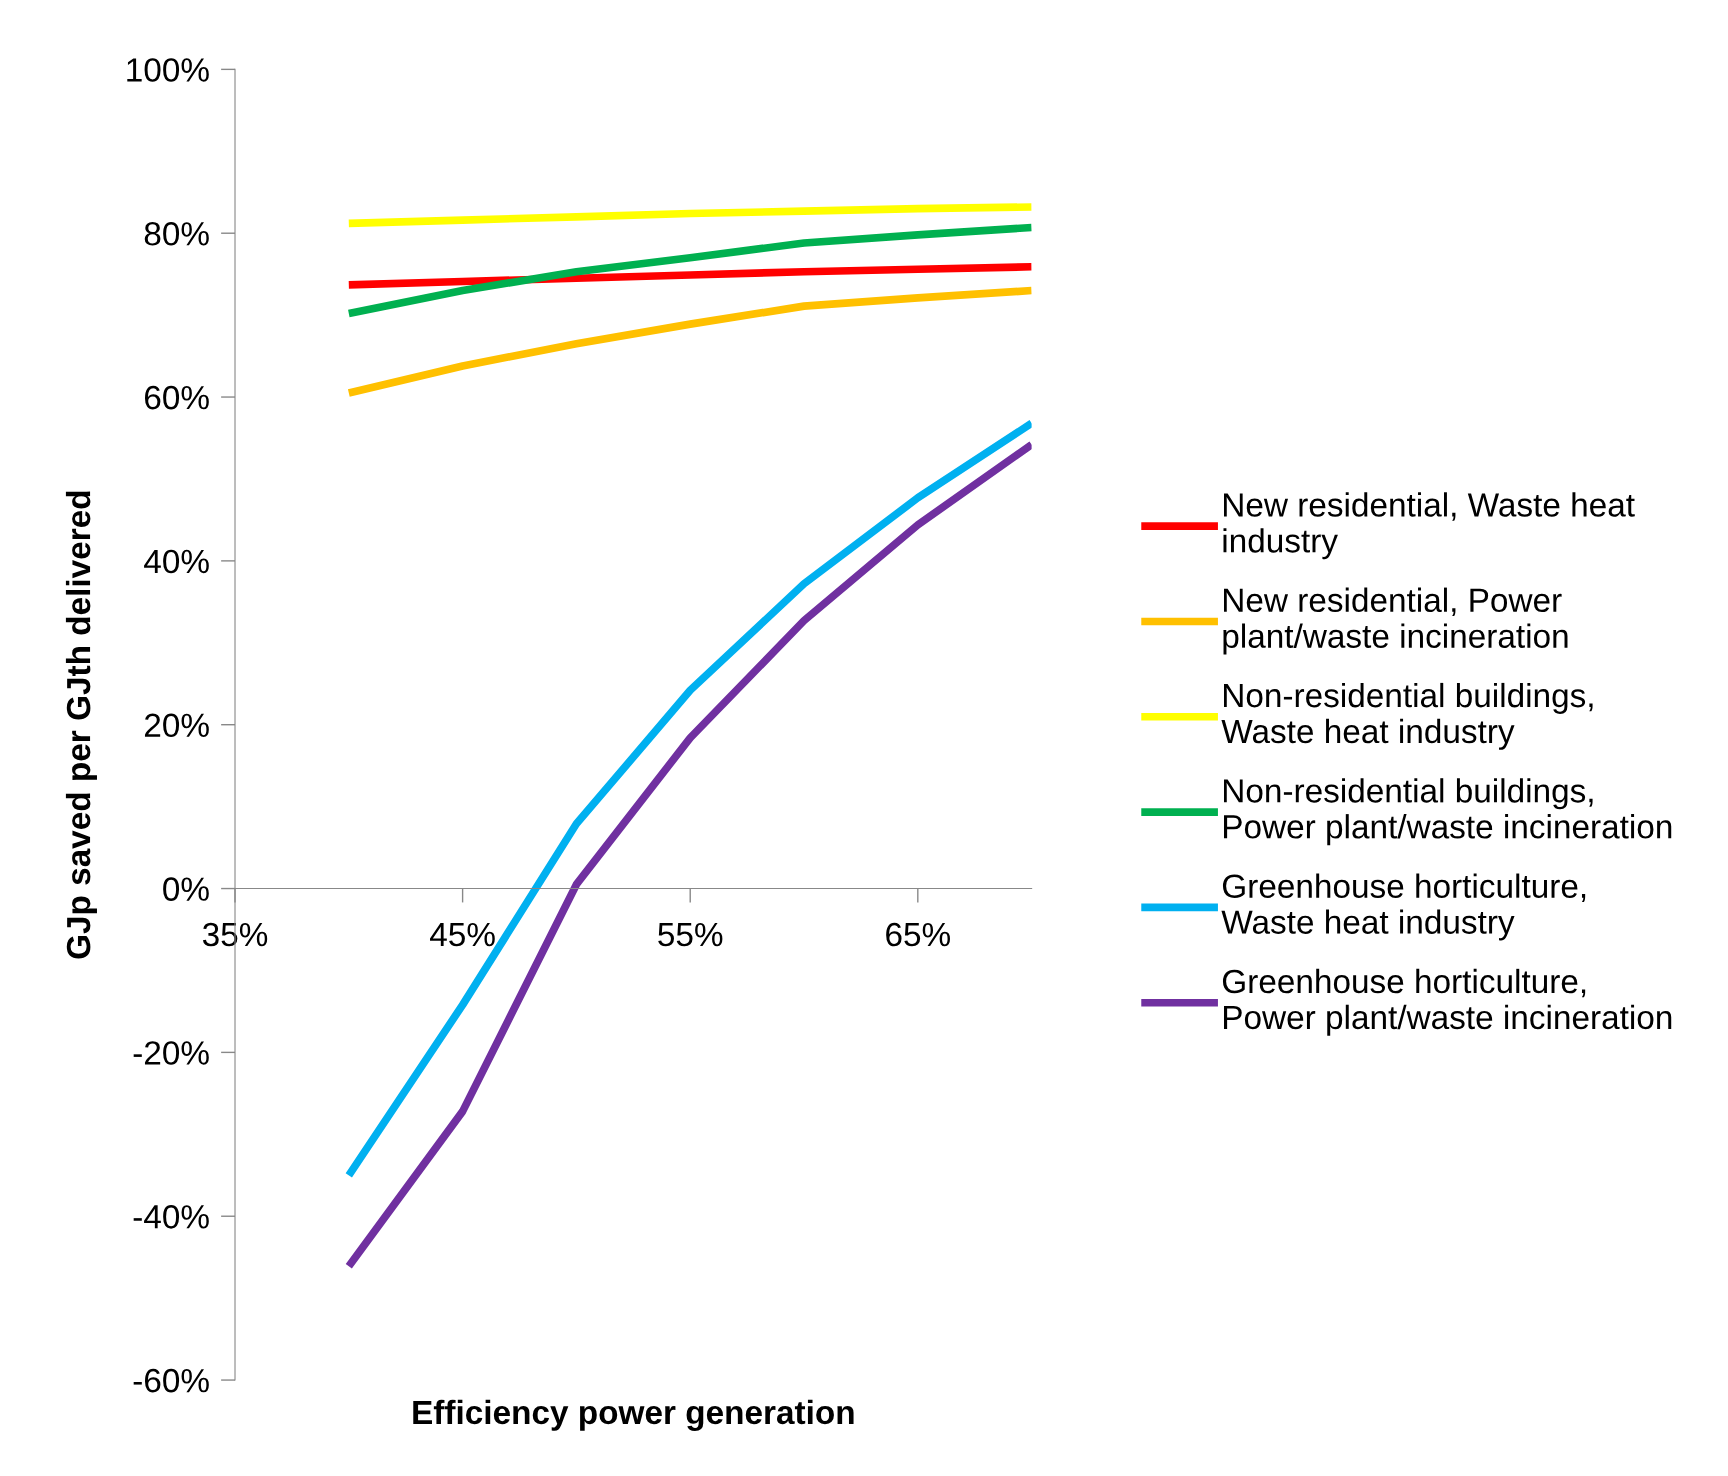 The image size is (1728, 1476). I want to click on legend-label: Non-residential buildings, Waste heat industry, so click(1407, 716).